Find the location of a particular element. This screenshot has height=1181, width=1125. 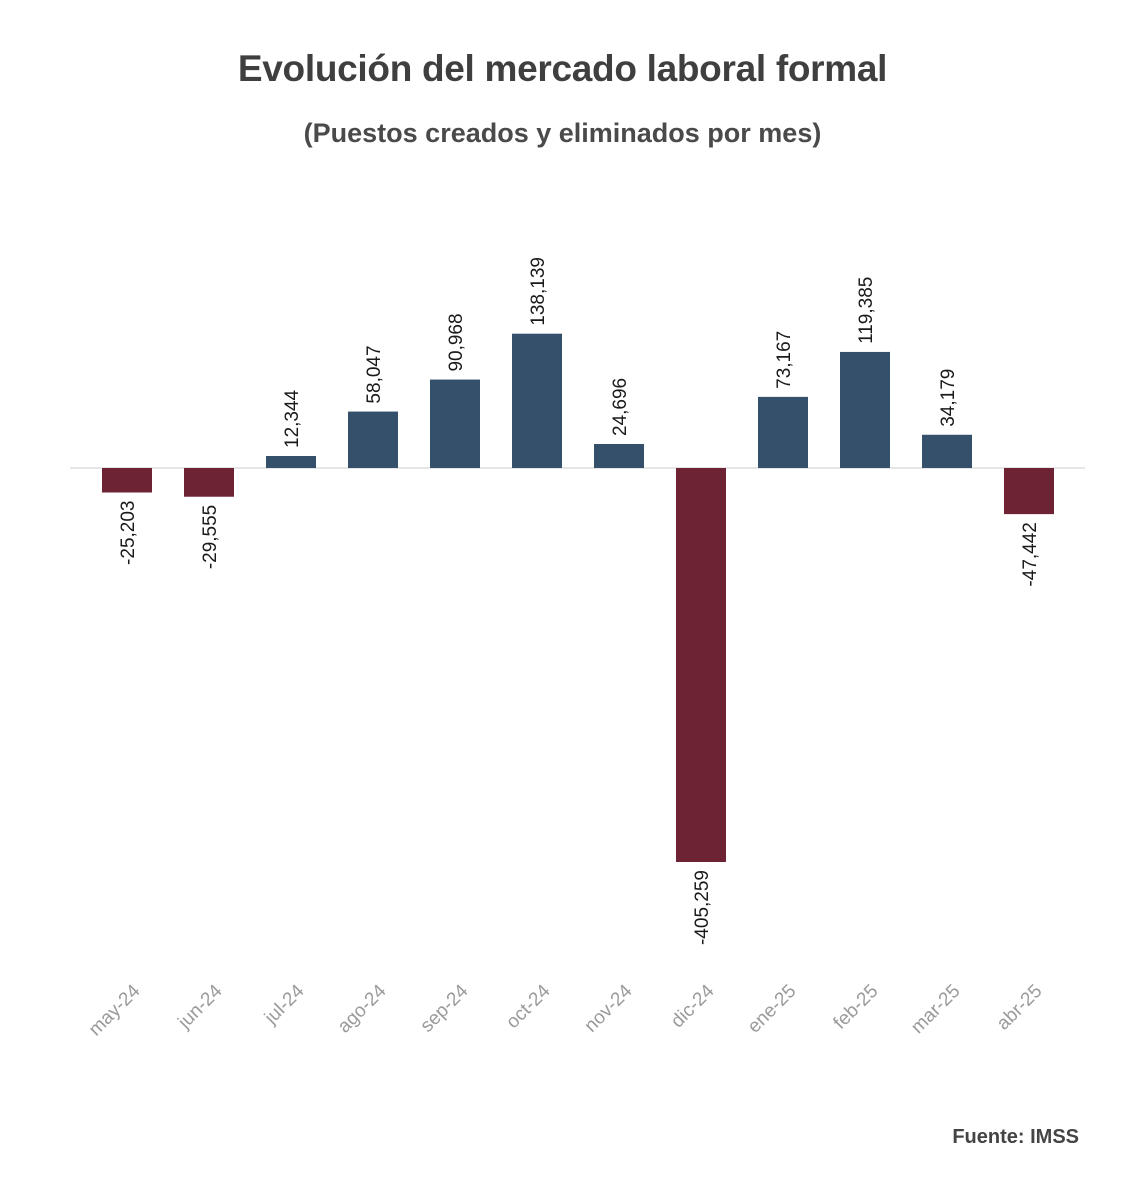

category-label-may-24: may-24 is located at coordinates (115, 1010).